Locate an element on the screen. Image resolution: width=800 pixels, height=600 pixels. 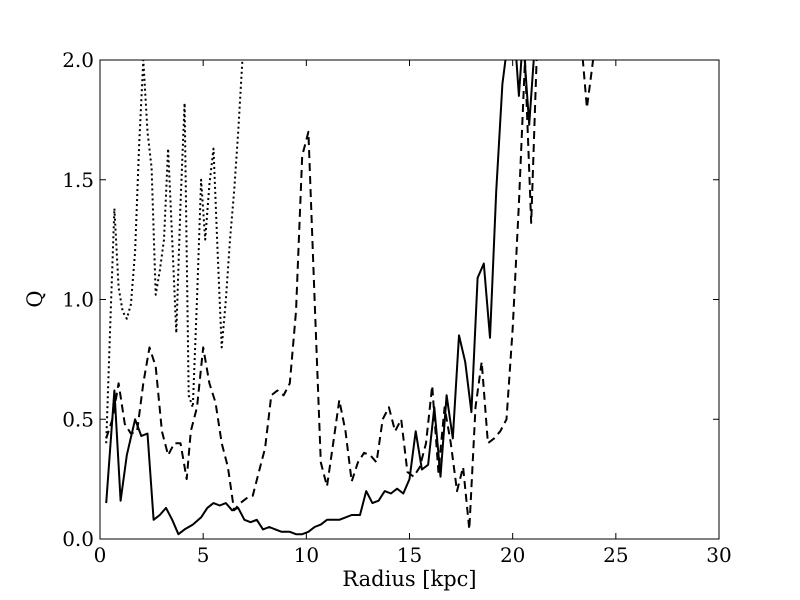
x-tick-label: 5 is located at coordinates (203, 555).